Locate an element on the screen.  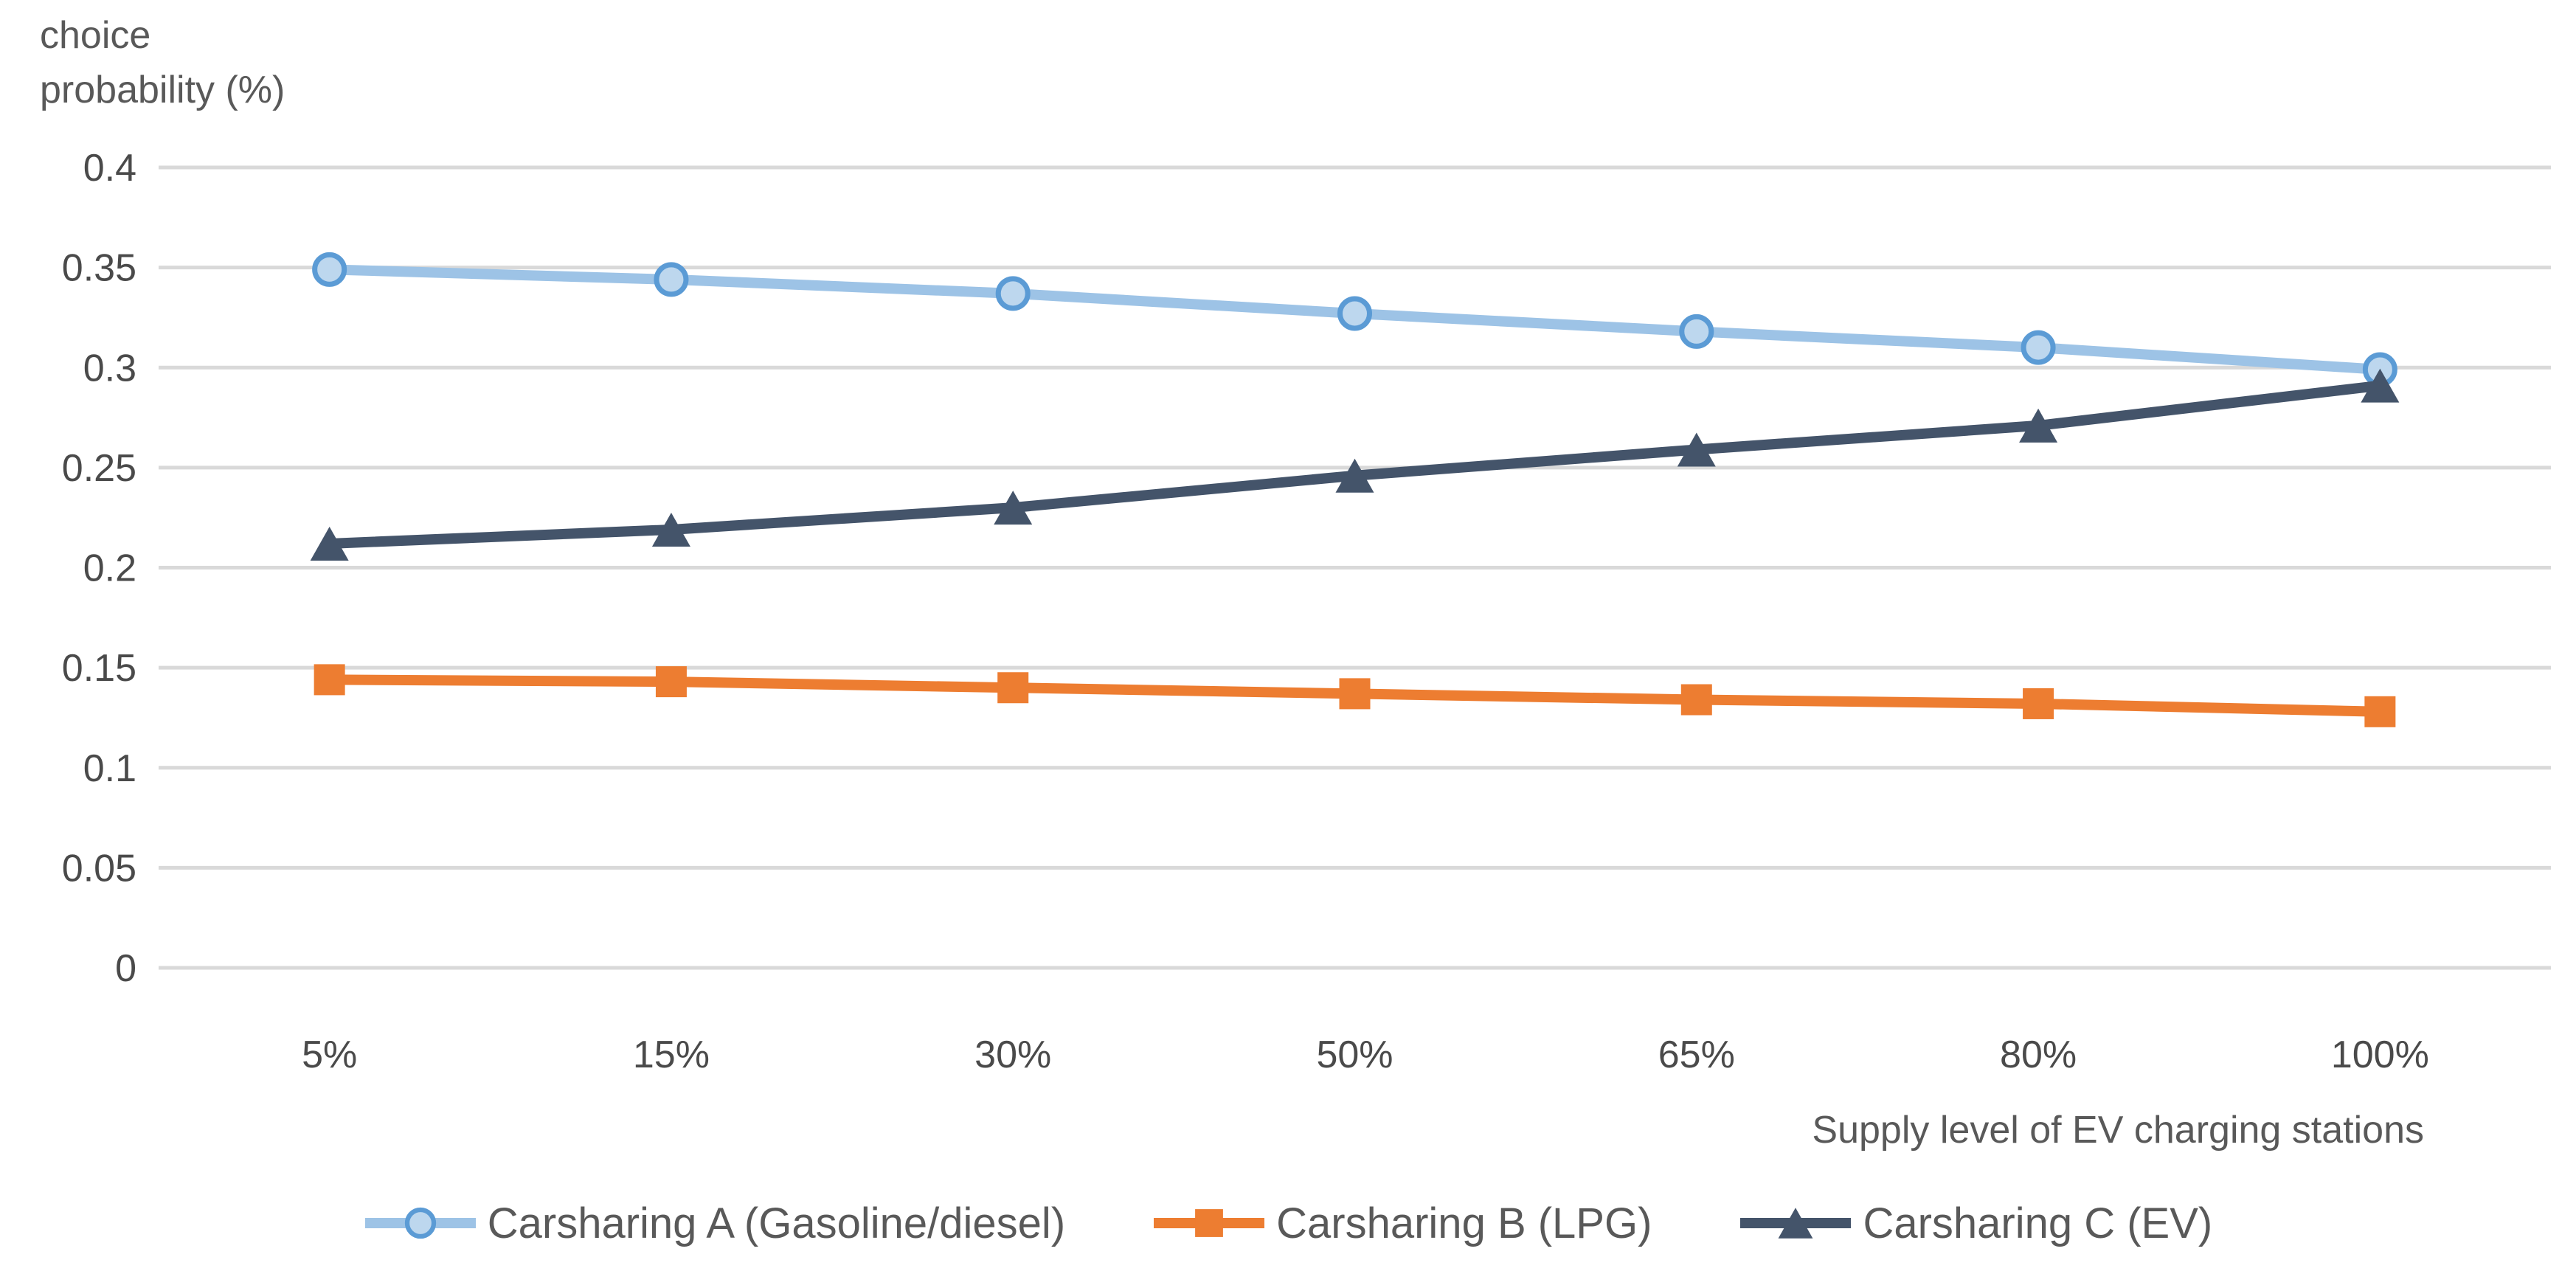
y-tick-label: 0.35 is located at coordinates (99, 268).